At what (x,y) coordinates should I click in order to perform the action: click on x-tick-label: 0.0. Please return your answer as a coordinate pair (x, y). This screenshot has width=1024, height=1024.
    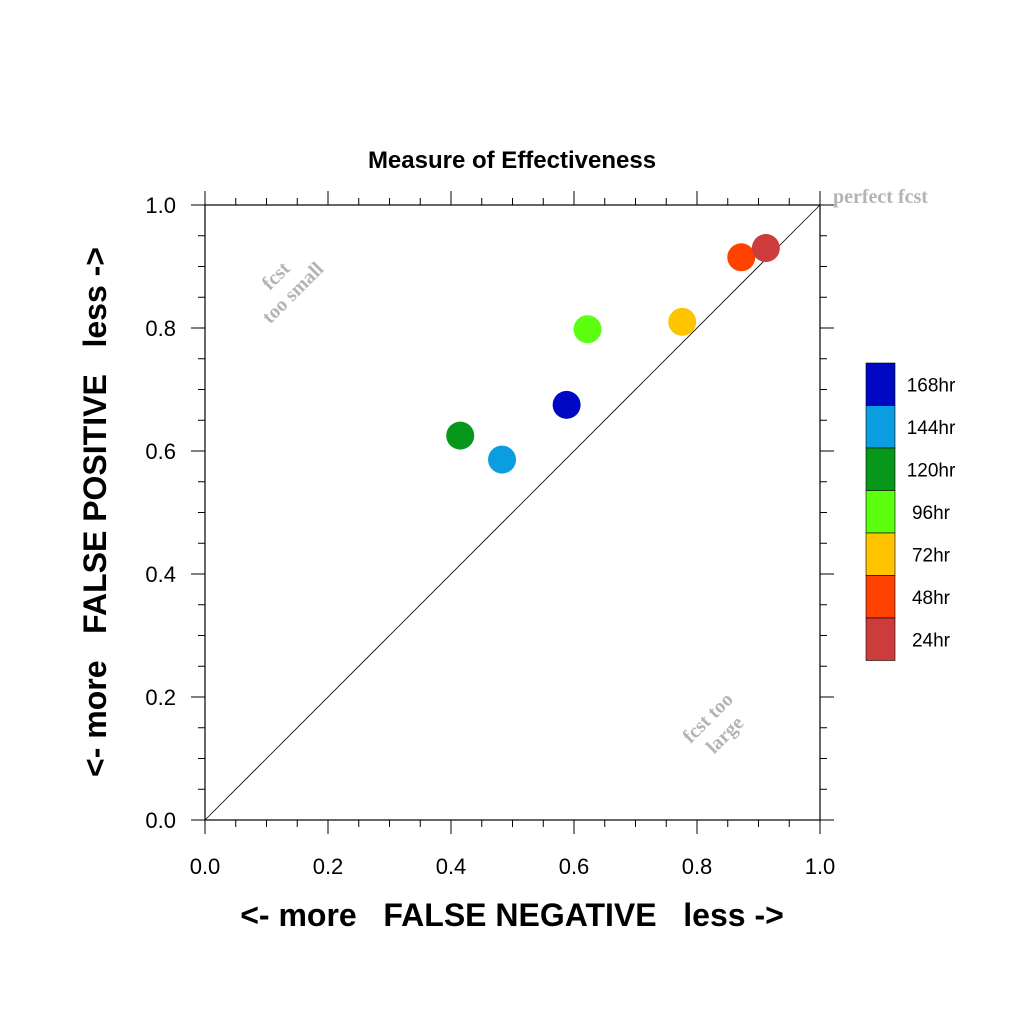
    Looking at the image, I should click on (205, 866).